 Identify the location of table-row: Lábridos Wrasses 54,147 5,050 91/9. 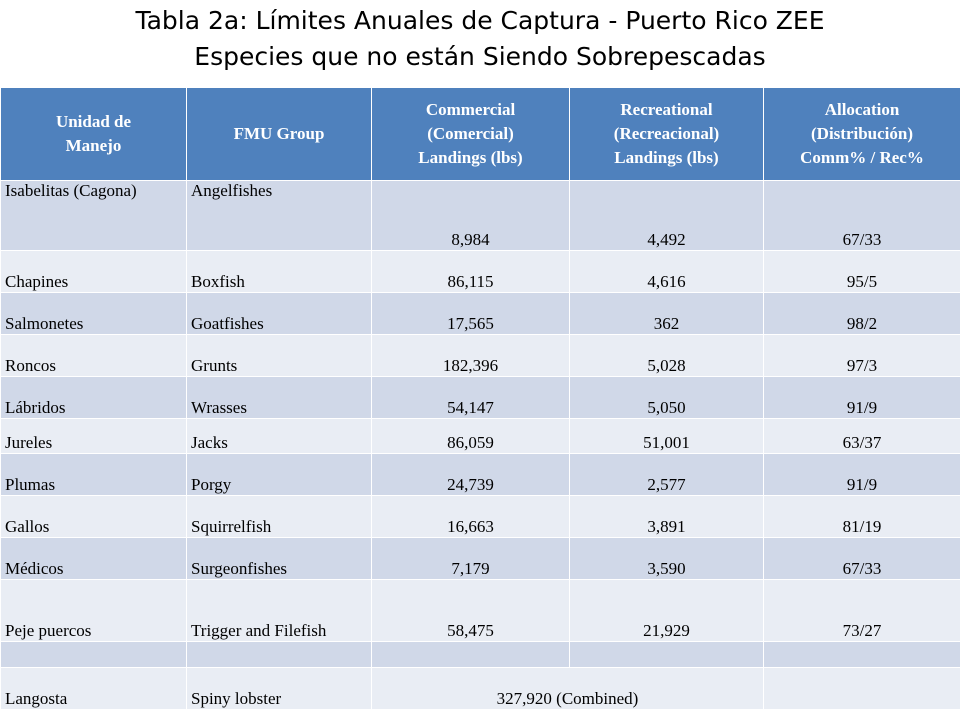
(480, 397).